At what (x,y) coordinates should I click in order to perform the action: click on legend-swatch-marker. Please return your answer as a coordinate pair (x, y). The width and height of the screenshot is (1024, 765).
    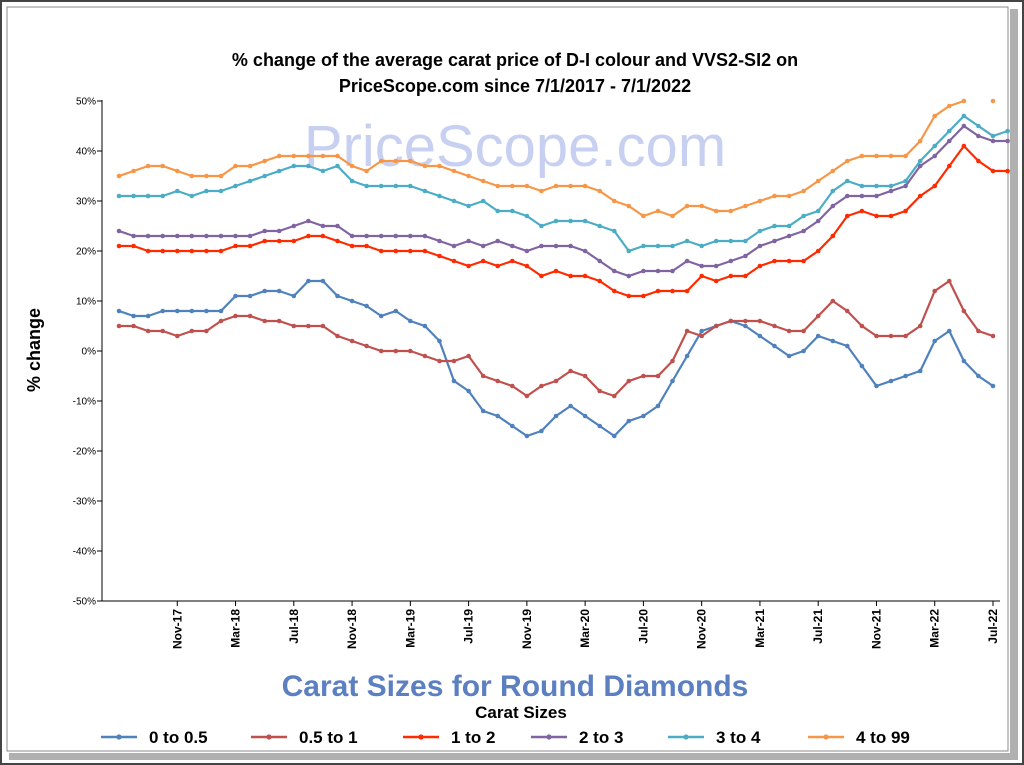
    Looking at the image, I should click on (119, 737).